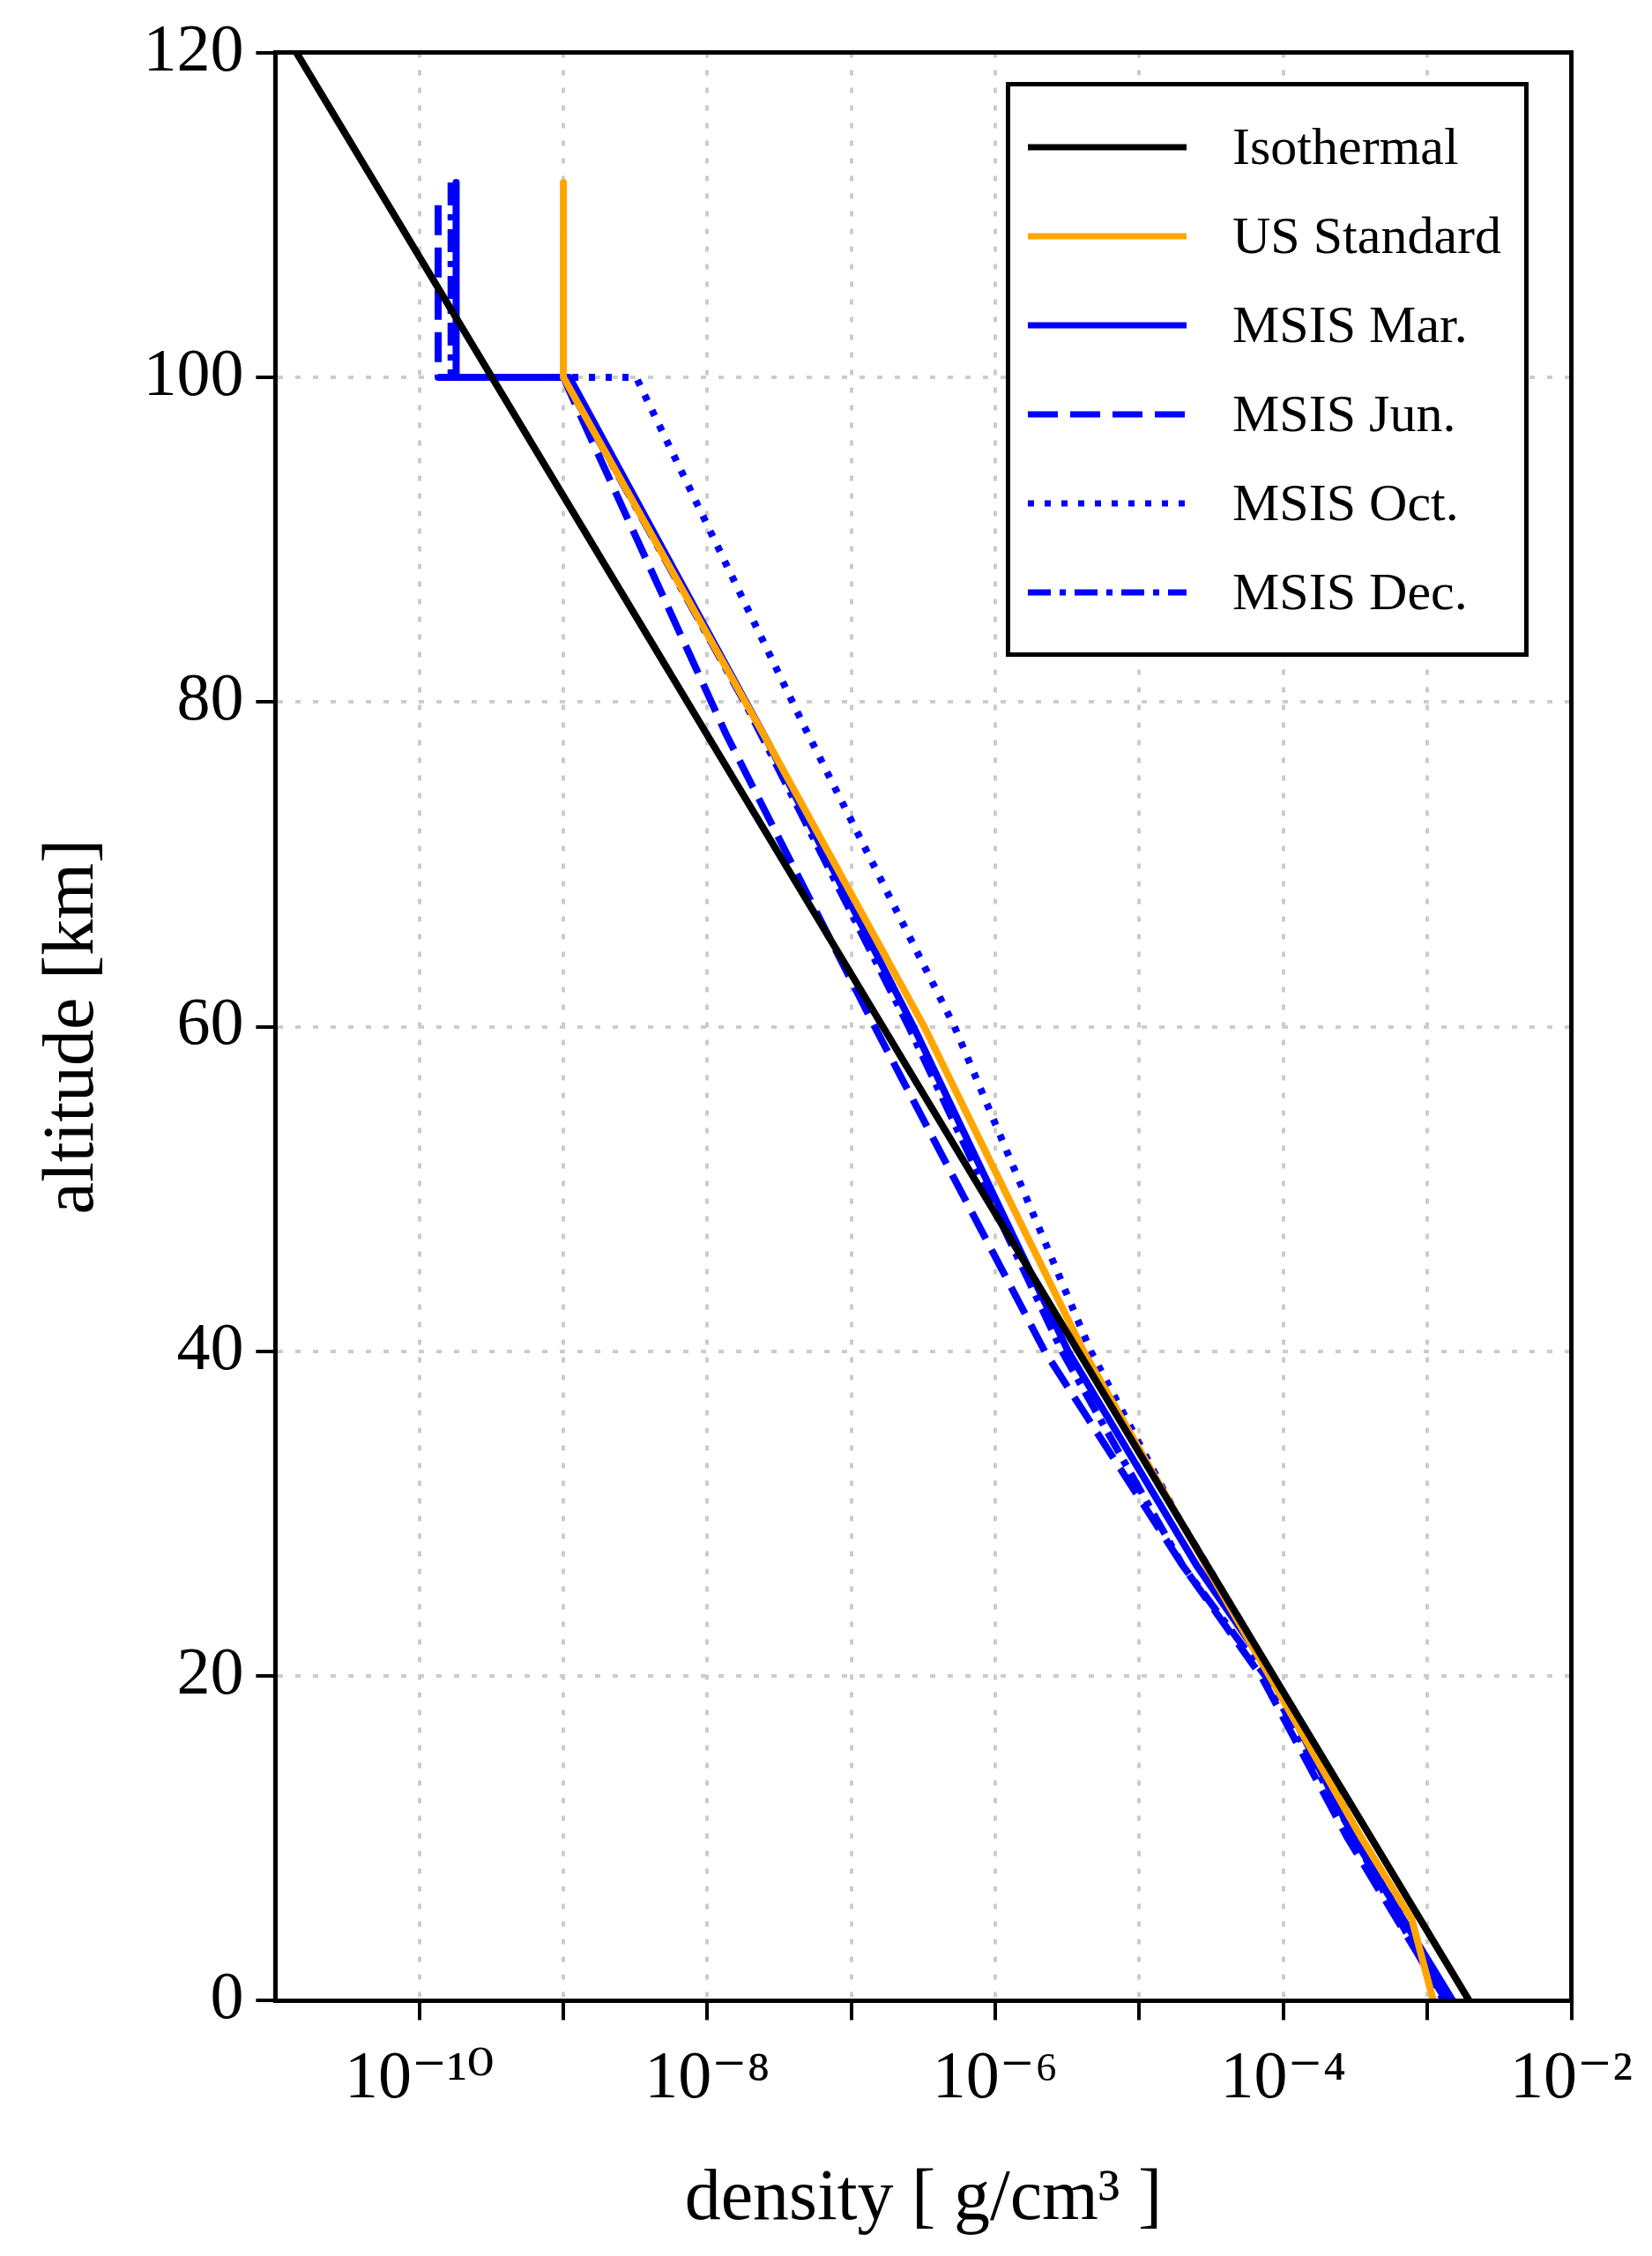 The image size is (1652, 2256). What do you see at coordinates (923, 2195) in the screenshot?
I see `x-axis-title: density [ g/cm³ ]` at bounding box center [923, 2195].